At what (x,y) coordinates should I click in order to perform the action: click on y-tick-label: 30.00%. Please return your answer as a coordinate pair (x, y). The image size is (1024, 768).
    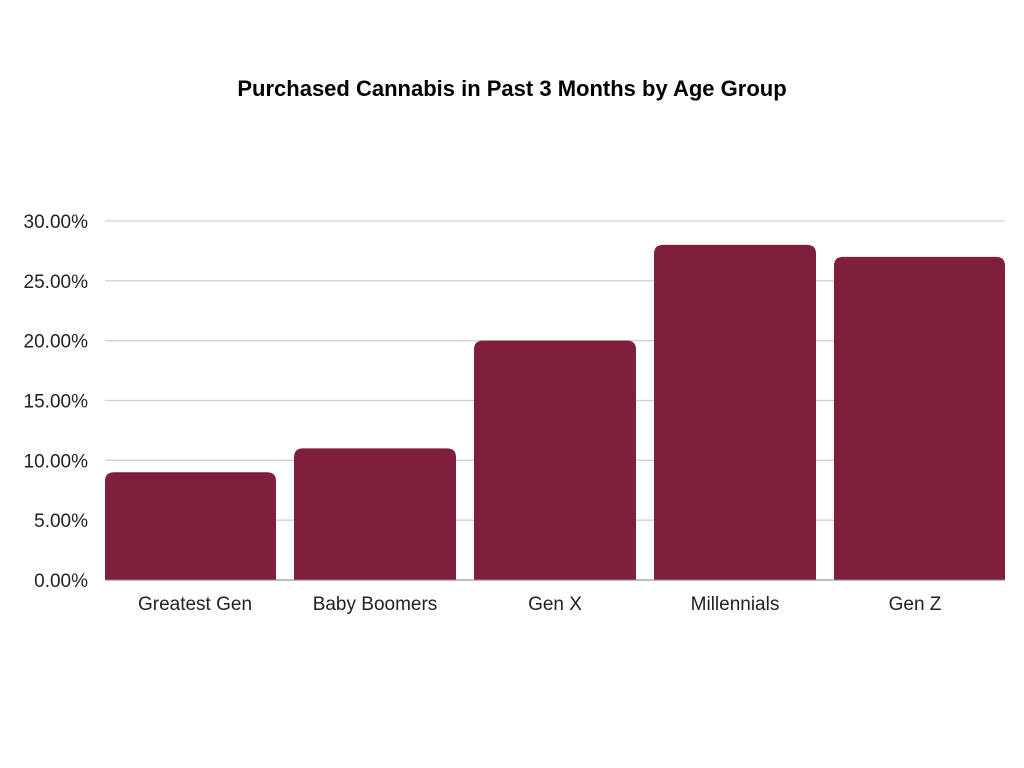
    Looking at the image, I should click on (56, 222).